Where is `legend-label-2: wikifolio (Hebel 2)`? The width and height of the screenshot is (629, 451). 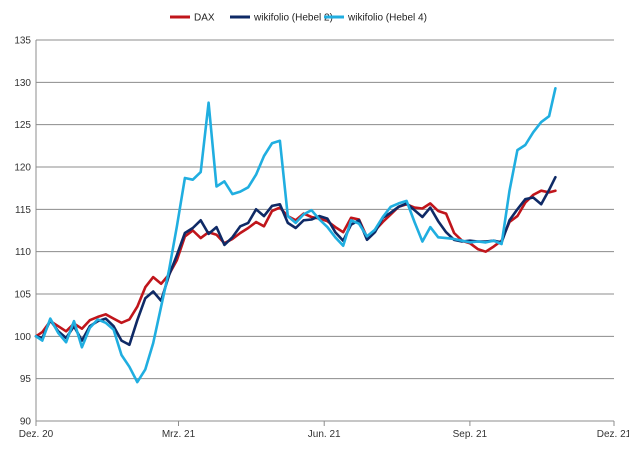 legend-label-2: wikifolio (Hebel 2) is located at coordinates (293, 18).